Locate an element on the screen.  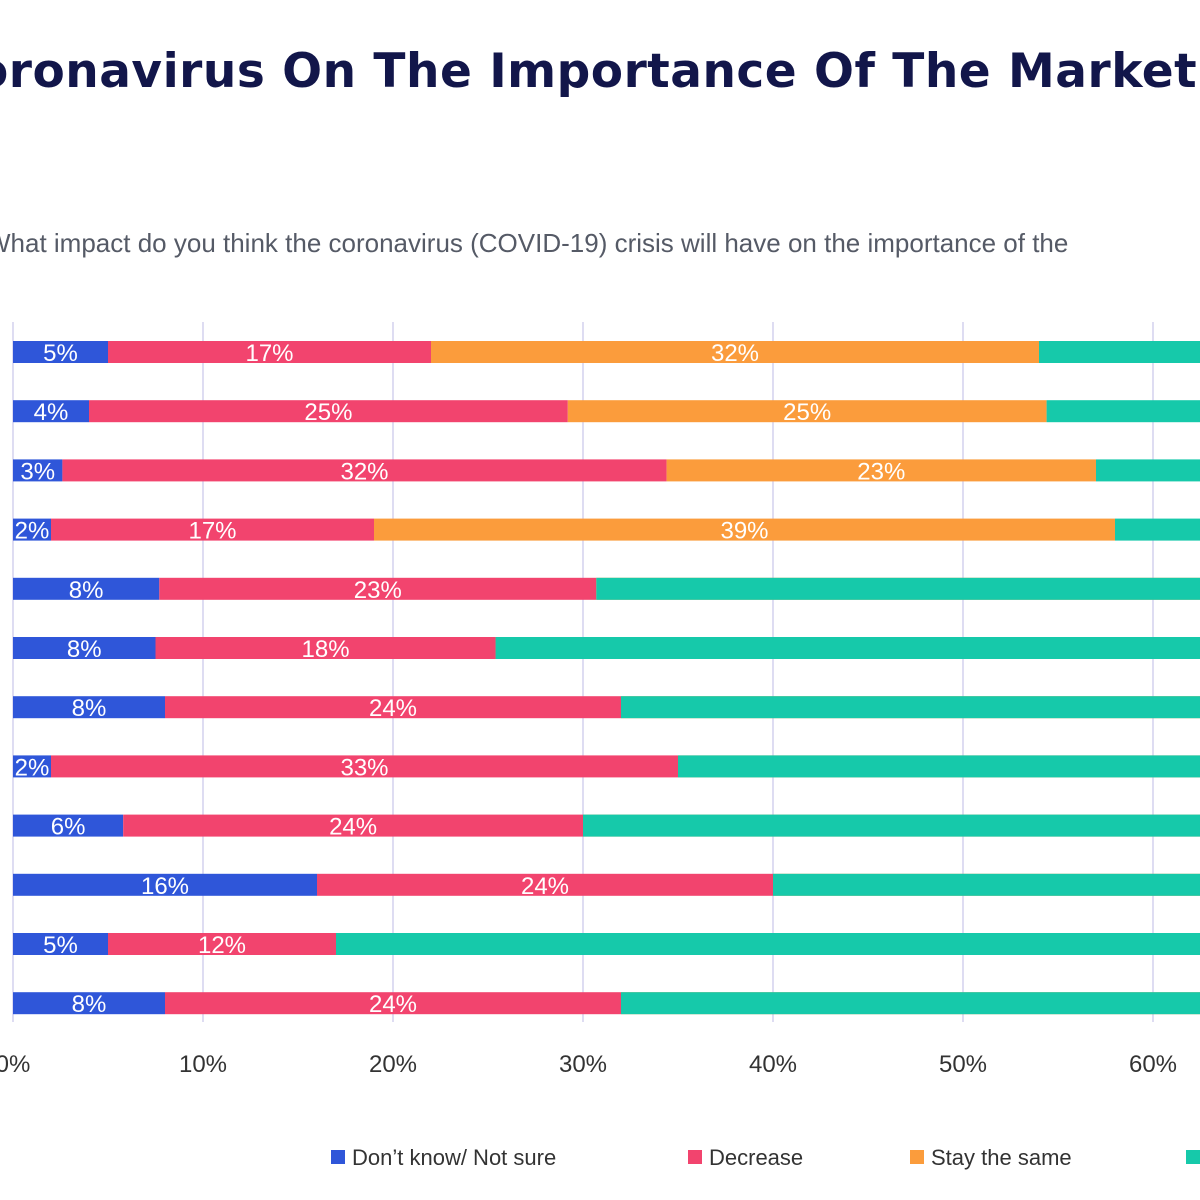
x-tick-label: 10% is located at coordinates (203, 1064).